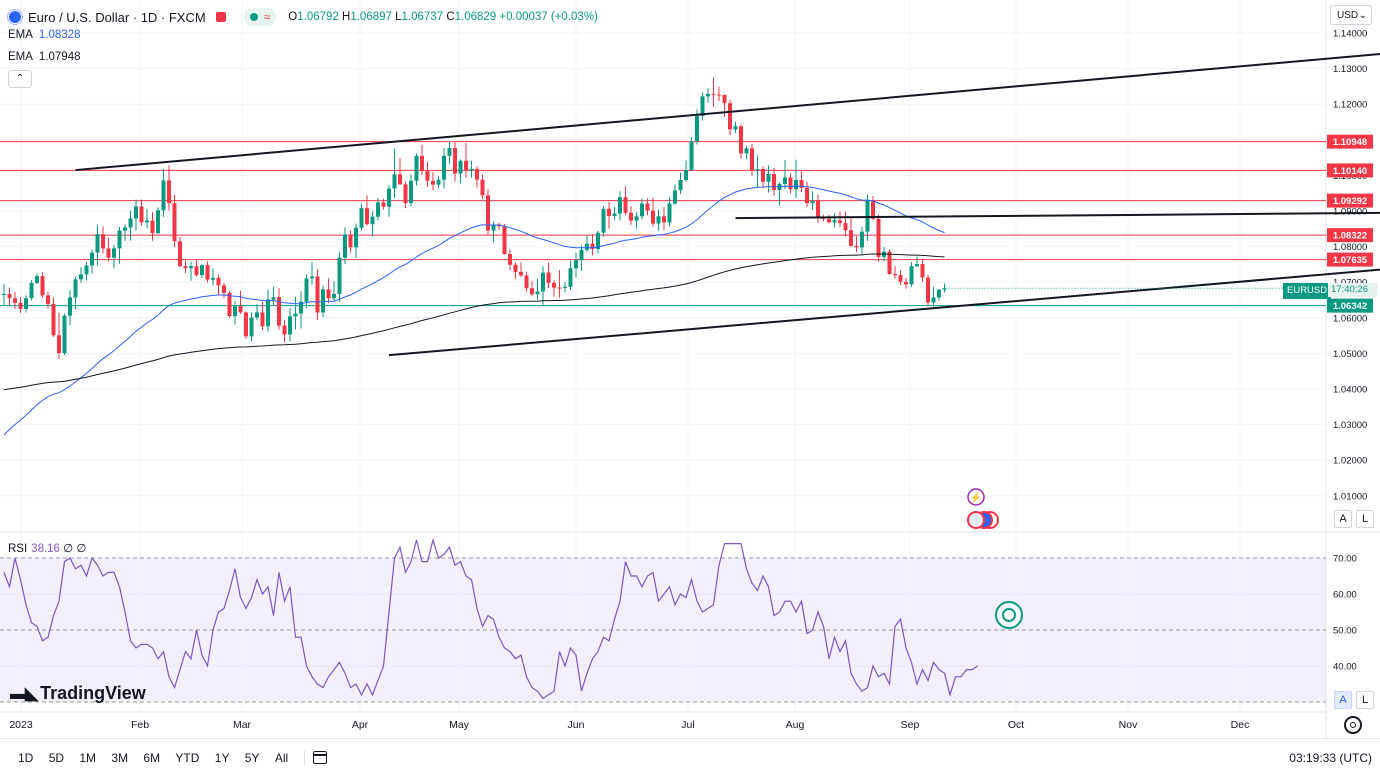 This screenshot has height=776, width=1380. What do you see at coordinates (44, 57) in the screenshot?
I see `ema-slow-legend: EMA 1.07948` at bounding box center [44, 57].